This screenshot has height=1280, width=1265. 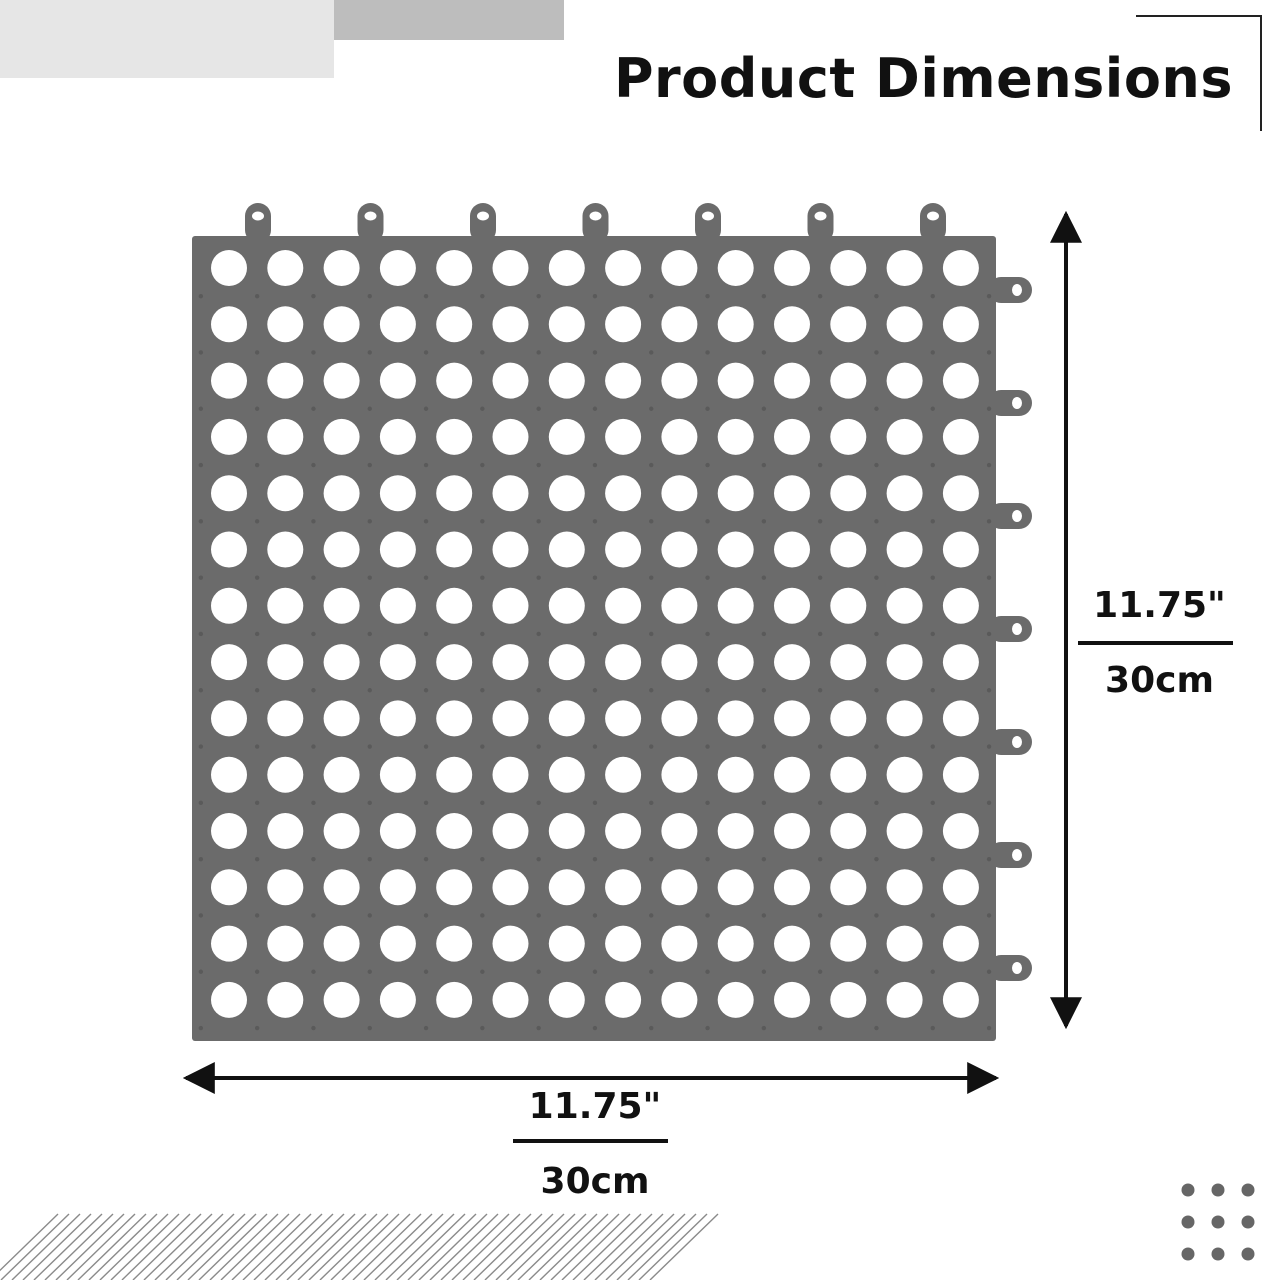 What do you see at coordinates (167, 39) in the screenshot?
I see `corner-block-light` at bounding box center [167, 39].